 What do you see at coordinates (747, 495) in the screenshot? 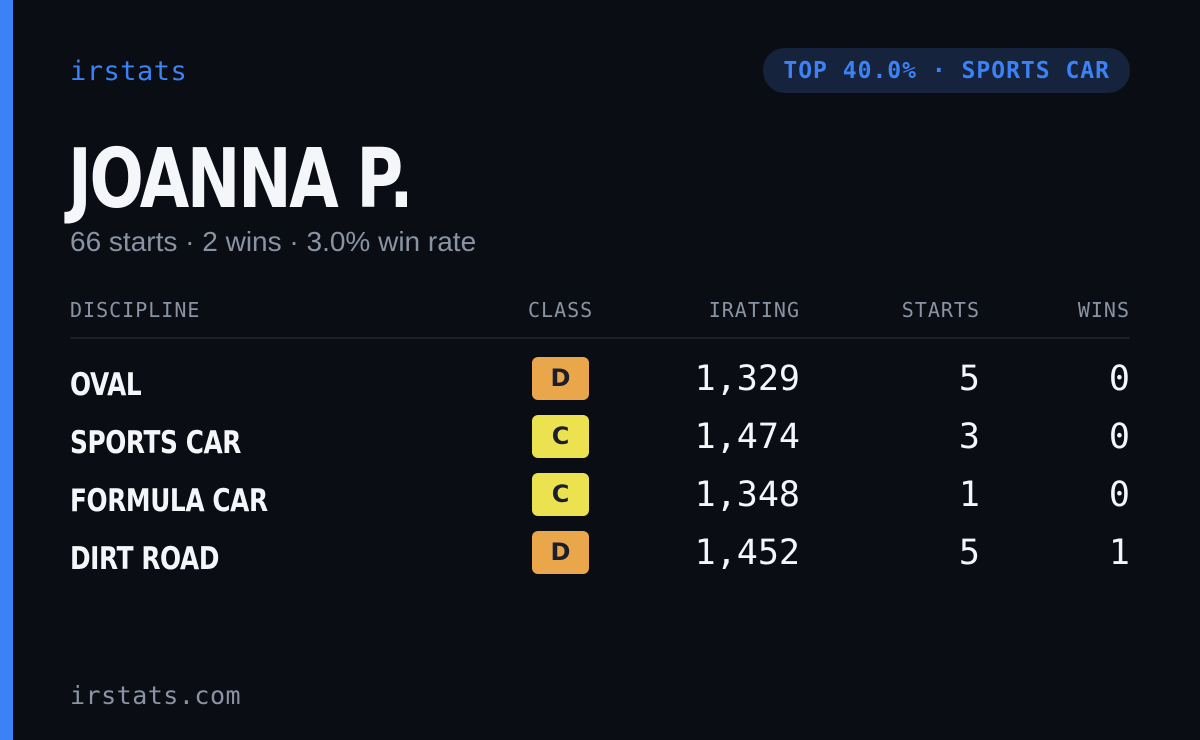
I see `irating-value: 1,348` at bounding box center [747, 495].